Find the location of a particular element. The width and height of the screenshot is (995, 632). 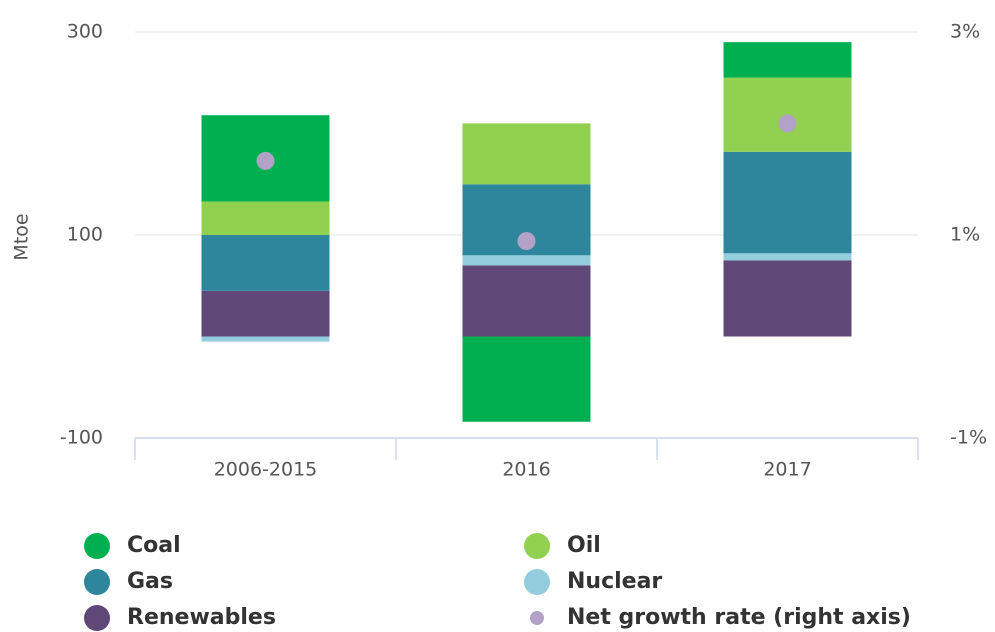

y-tick-label: -100 is located at coordinates (81, 438).